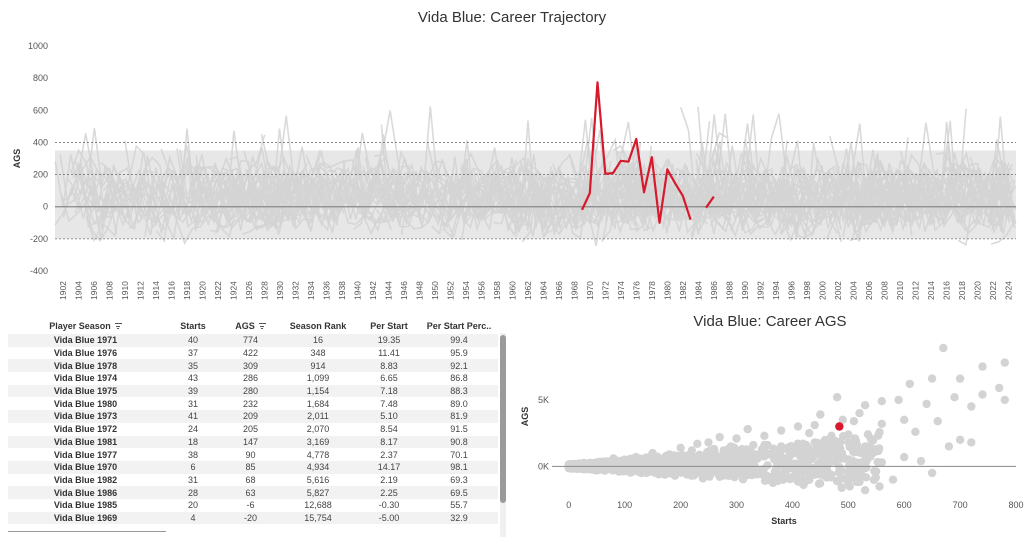  Describe the element at coordinates (253, 391) in the screenshot. I see `table-row: Vida Blue 1975 39 280 1,154 7.18 88.3` at that location.